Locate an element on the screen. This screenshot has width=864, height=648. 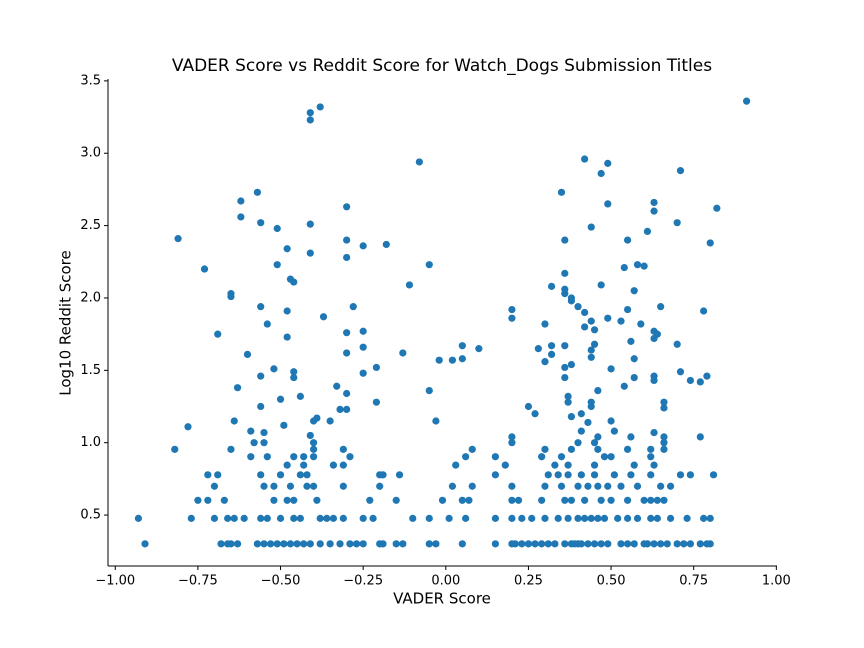
x-tick-label: −0.50 is located at coordinates (281, 581).